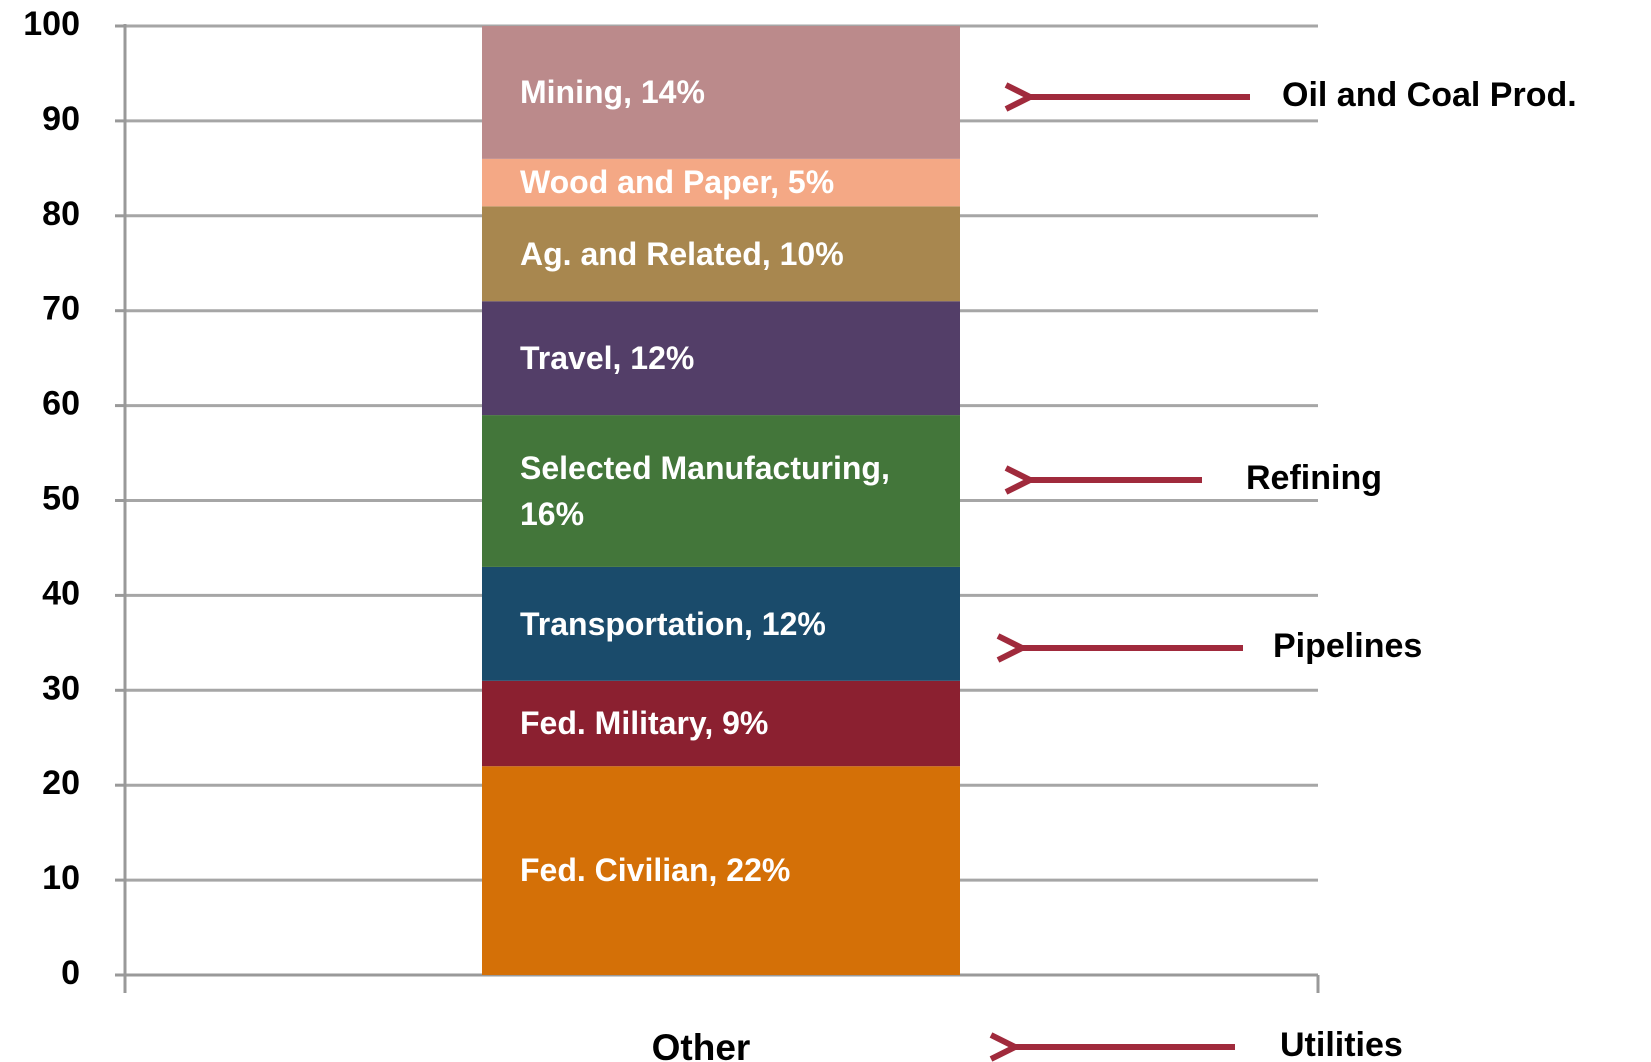 This screenshot has height=1062, width=1651. I want to click on y-tick-label: 50, so click(61, 498).